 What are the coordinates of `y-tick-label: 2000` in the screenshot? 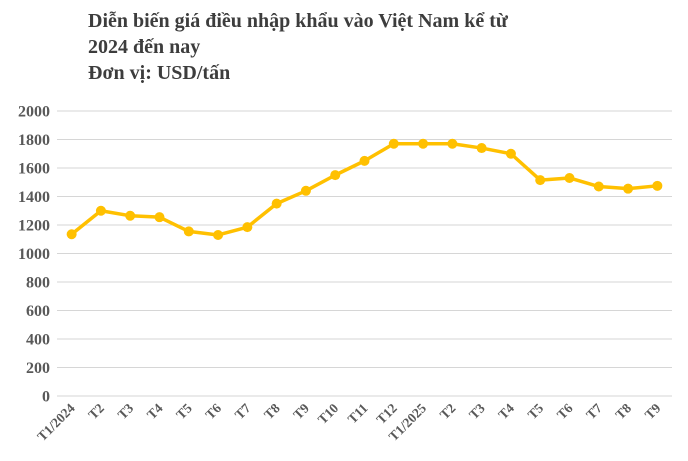 It's located at (34, 112).